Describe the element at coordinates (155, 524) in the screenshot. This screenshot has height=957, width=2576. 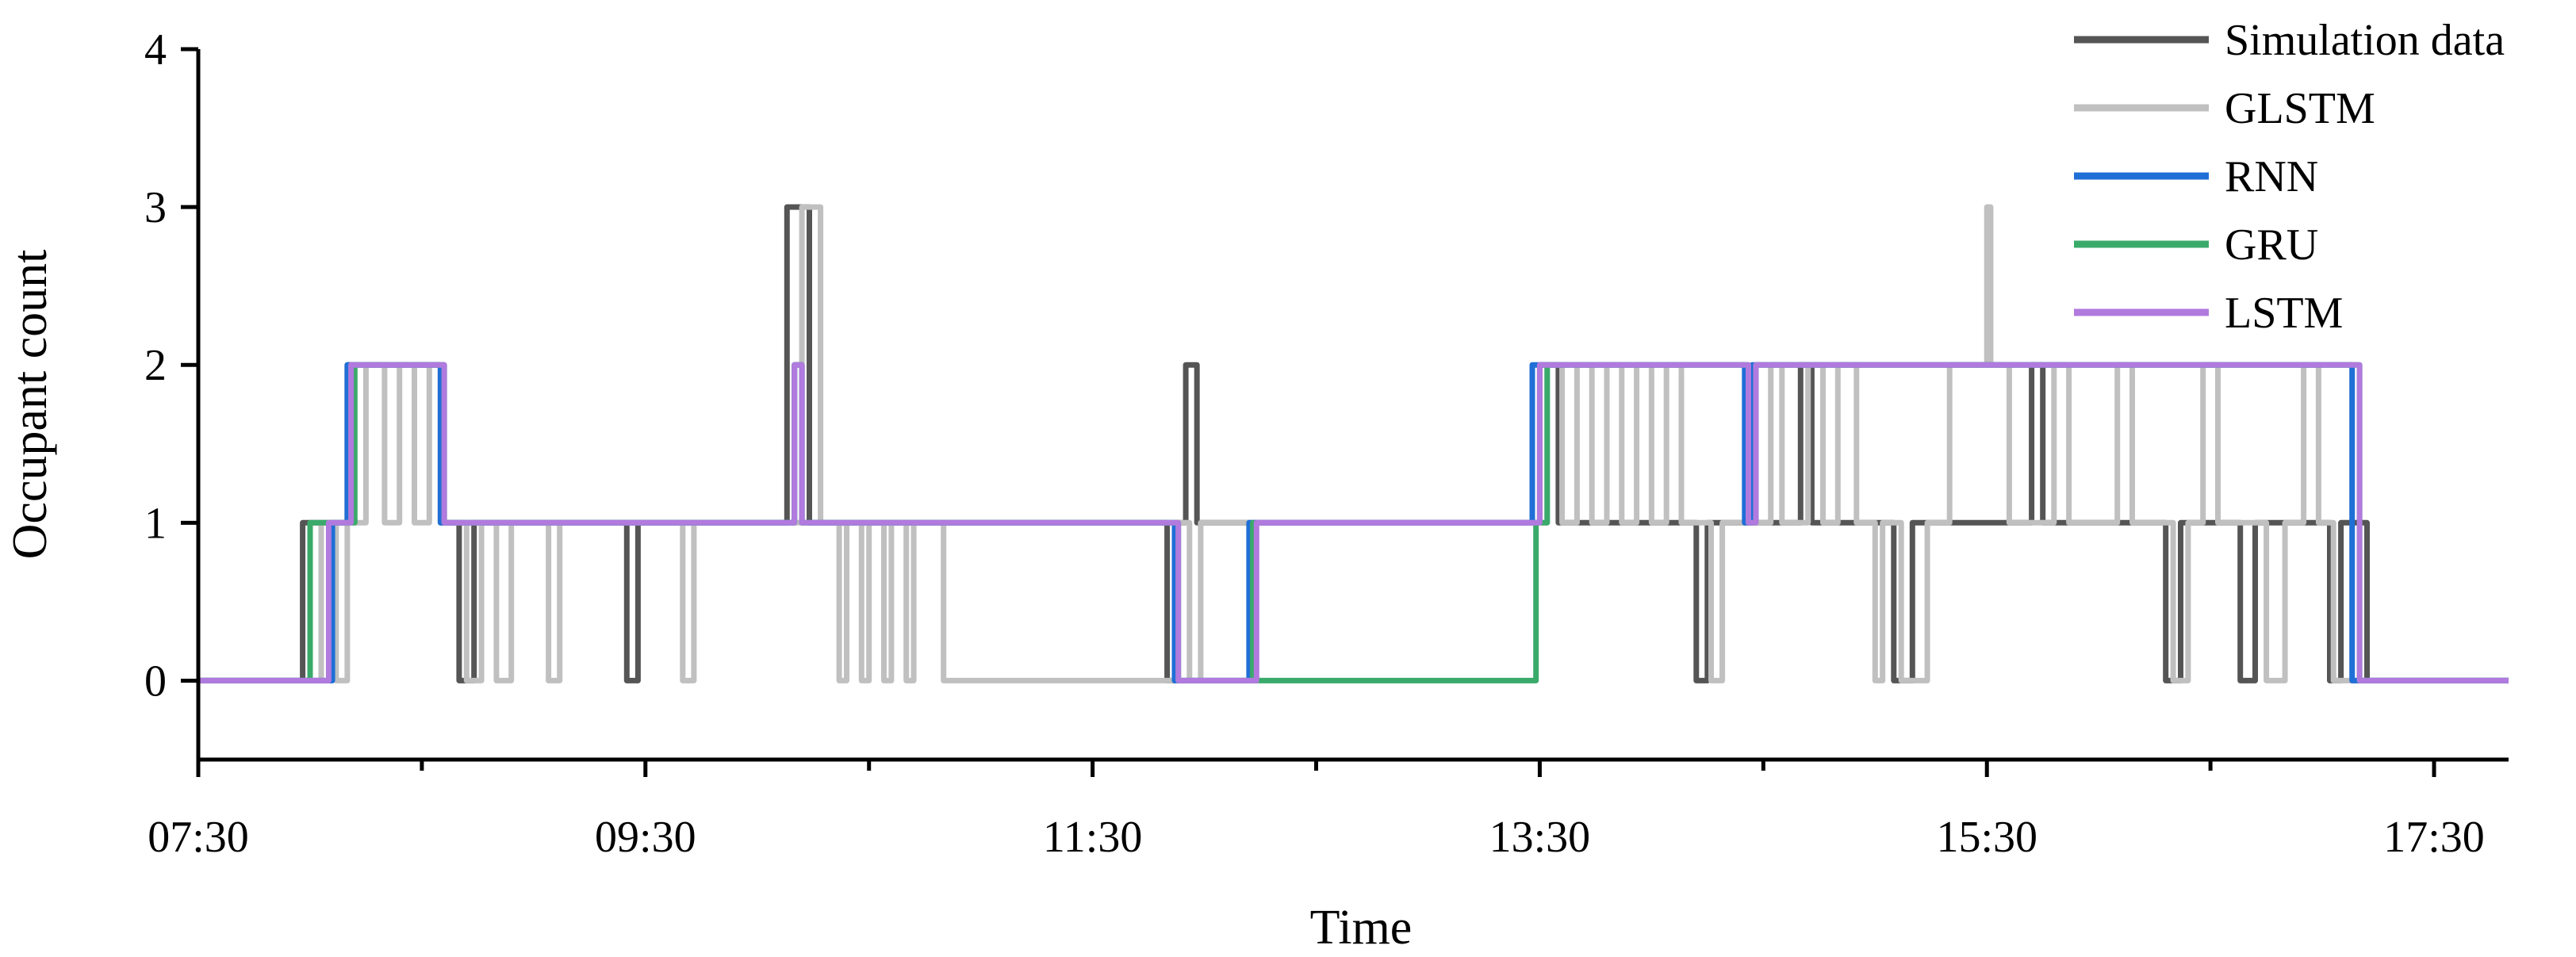
I see `y-tick-label: 1` at that location.